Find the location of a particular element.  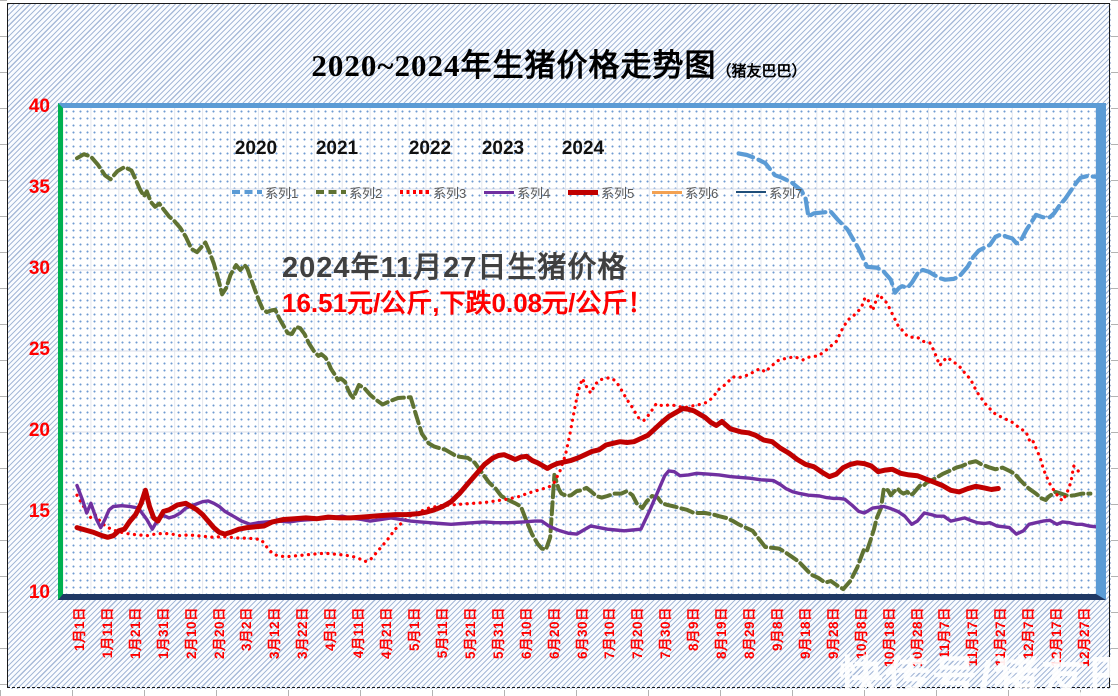

x-axis-label-5: 2月10日 is located at coordinates (191, 633).